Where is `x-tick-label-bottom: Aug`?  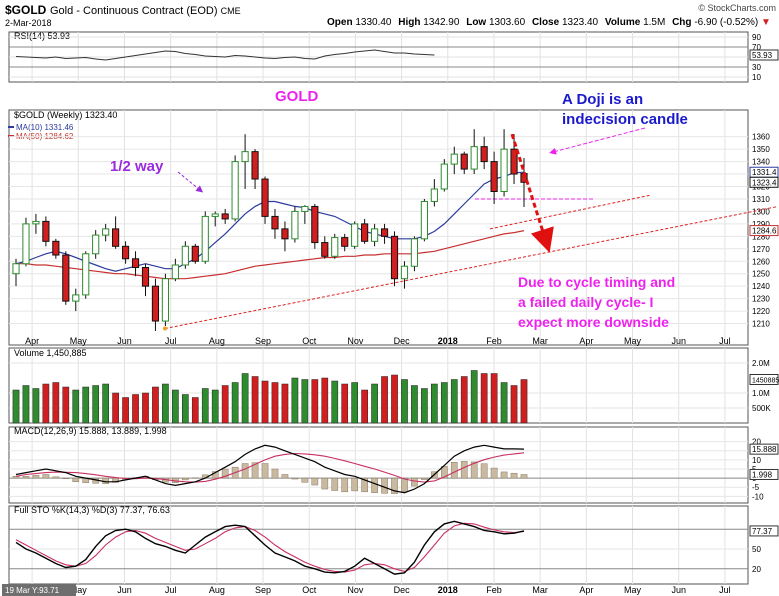 x-tick-label-bottom: Aug is located at coordinates (217, 590).